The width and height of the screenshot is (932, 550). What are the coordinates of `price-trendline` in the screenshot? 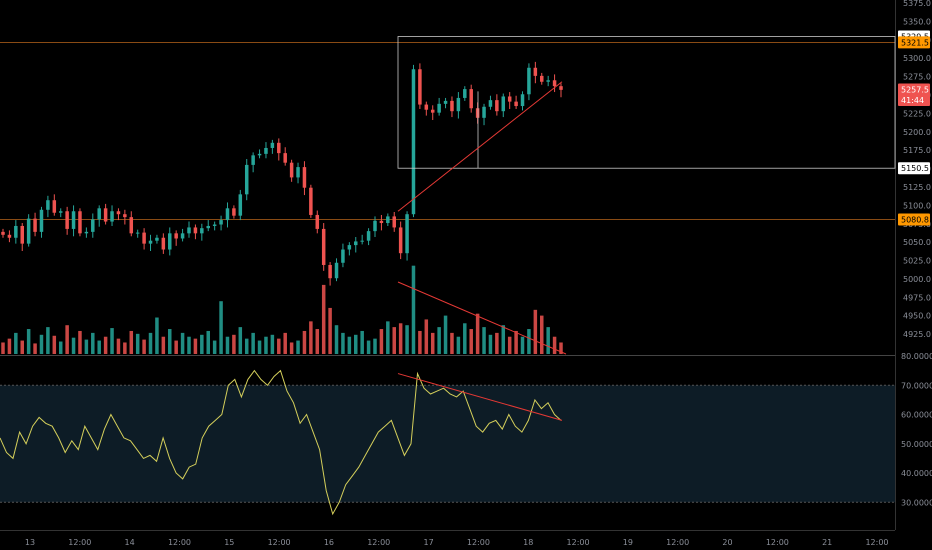 It's located at (480, 146).